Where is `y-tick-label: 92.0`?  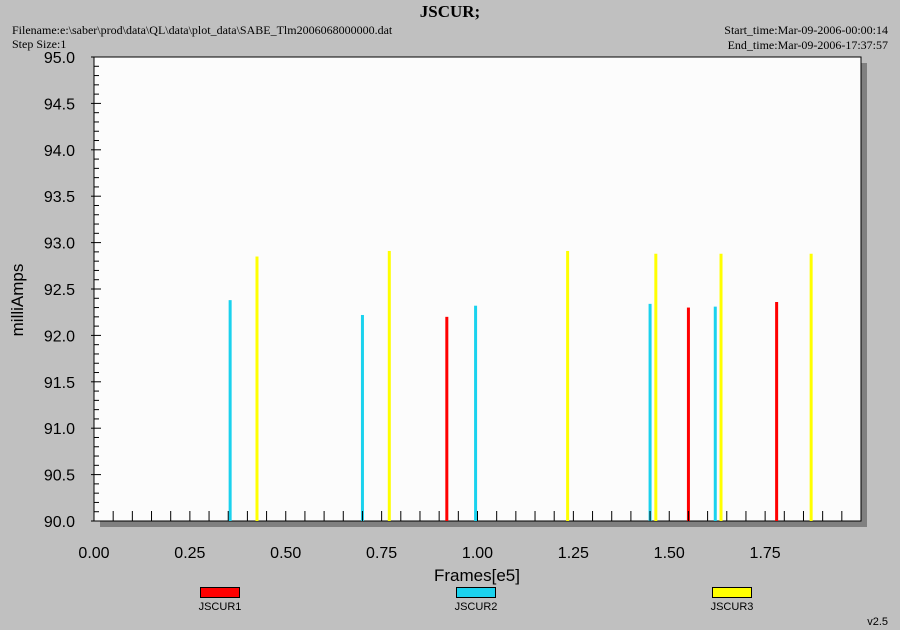
y-tick-label: 92.0 is located at coordinates (59, 336).